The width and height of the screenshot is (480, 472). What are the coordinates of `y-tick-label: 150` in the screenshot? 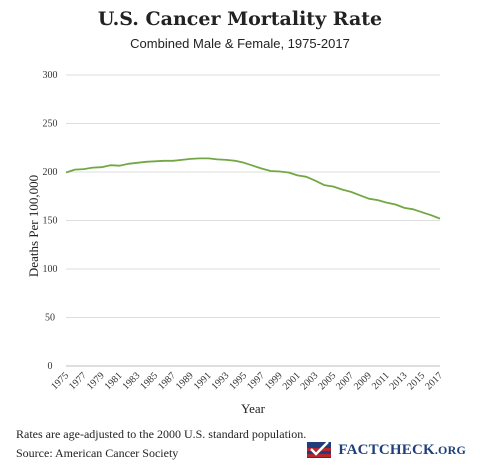 It's located at (50, 221).